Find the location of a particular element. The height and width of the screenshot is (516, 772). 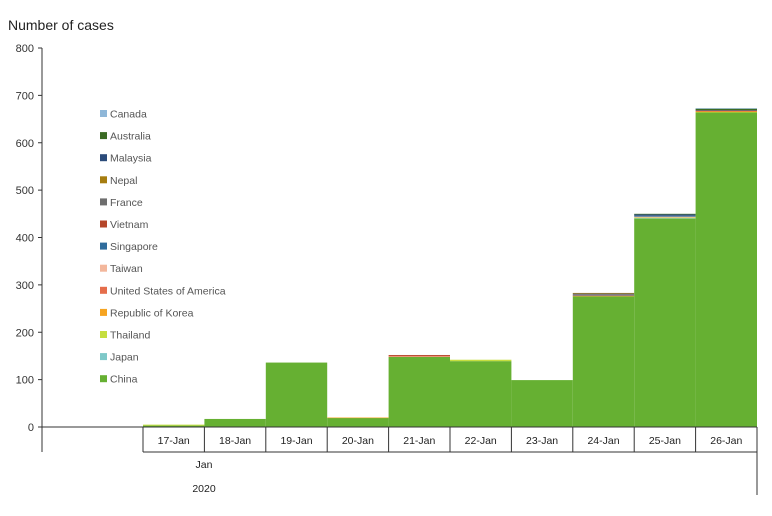

bar-segment-china-20-jan is located at coordinates (358, 422).